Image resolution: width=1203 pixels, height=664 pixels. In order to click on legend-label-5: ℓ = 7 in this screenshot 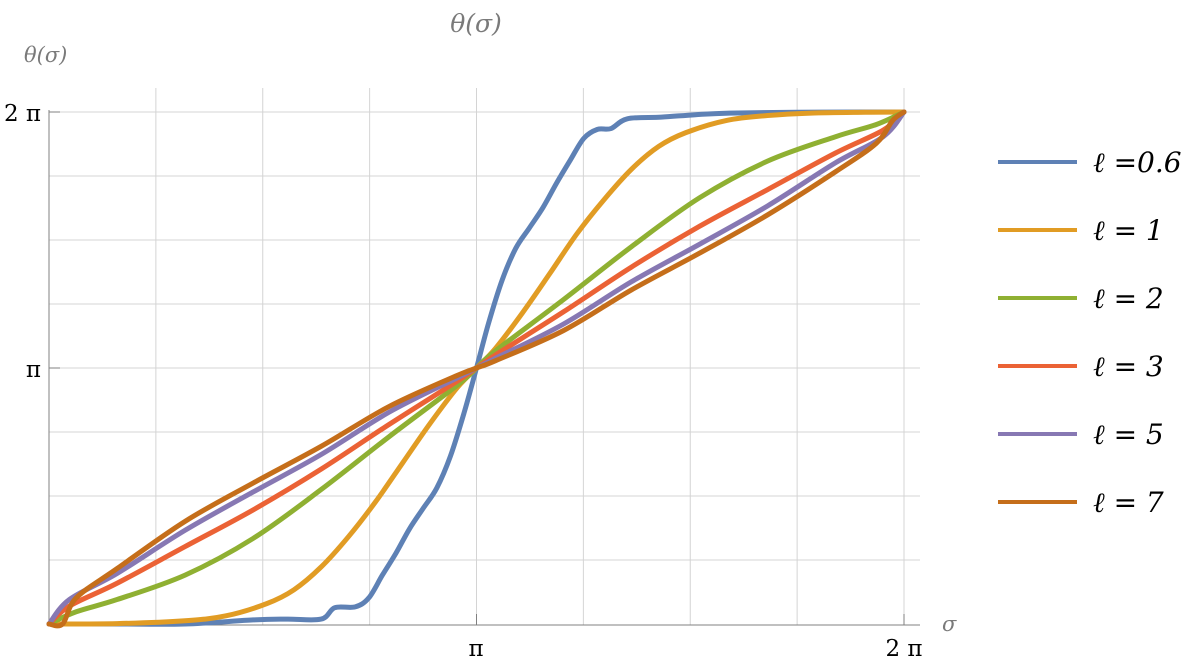, I will do `click(1128, 502)`.